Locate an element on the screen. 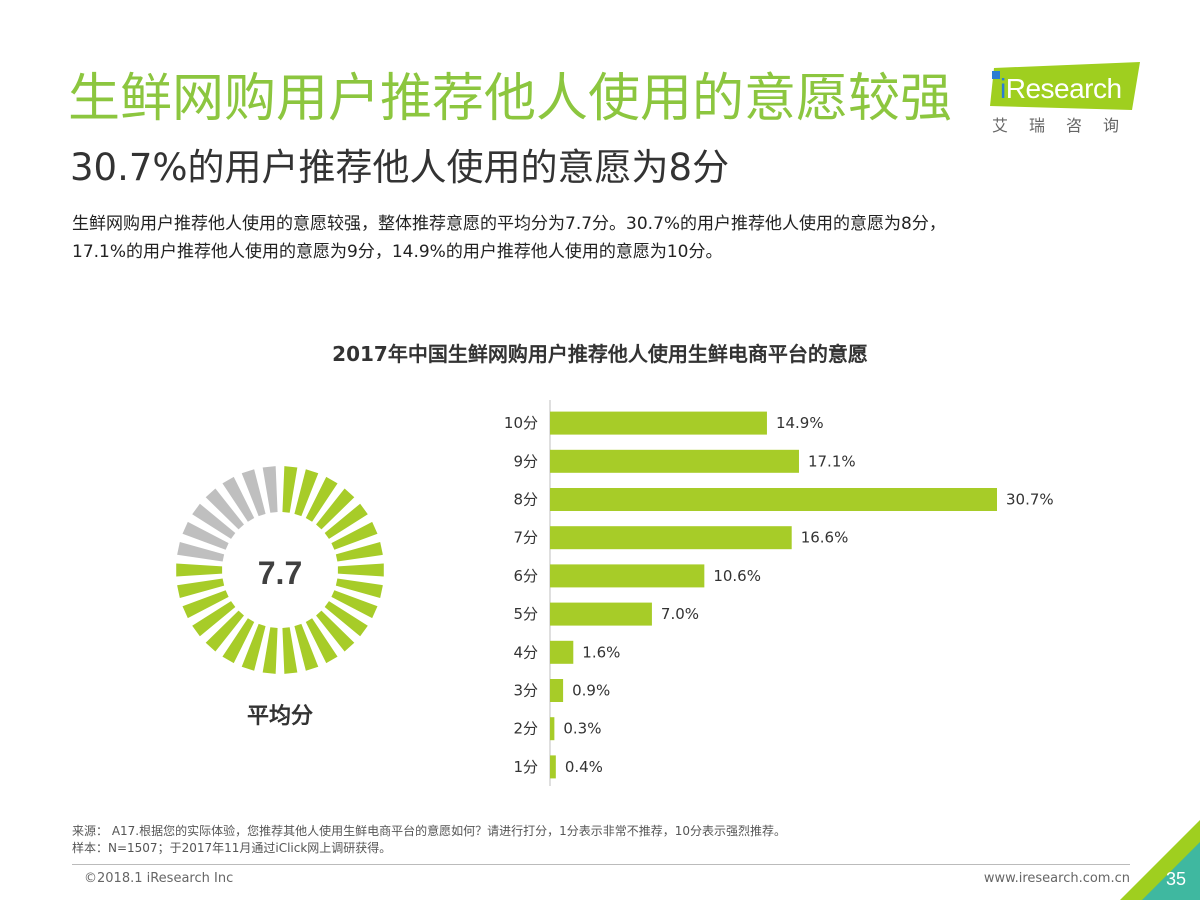 This screenshot has width=1200, height=900. bar-value-label: 0.4% is located at coordinates (584, 767).